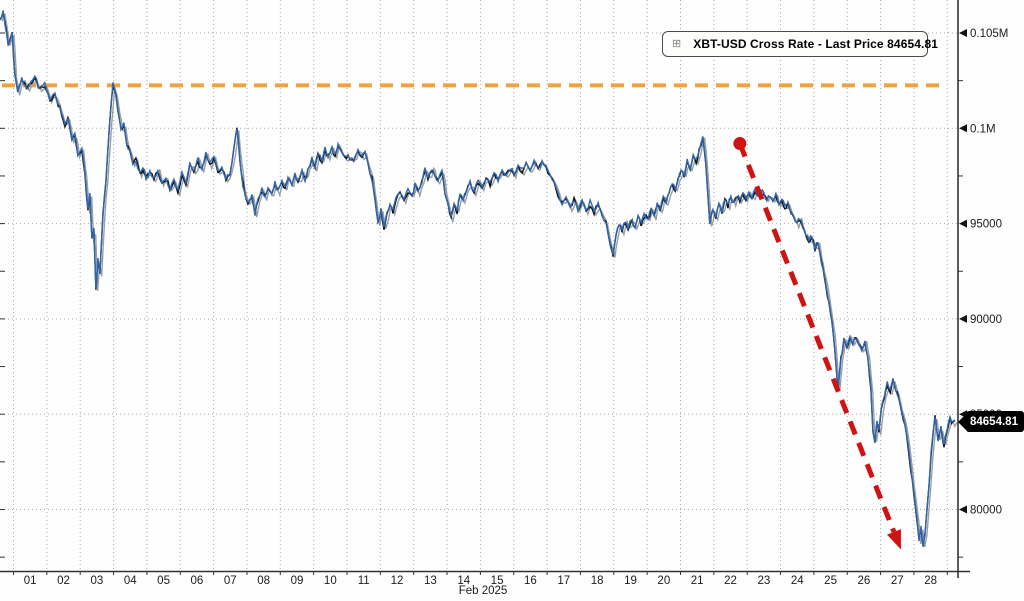 The width and height of the screenshot is (1024, 601). What do you see at coordinates (983, 129) in the screenshot?
I see `y-axis-label: 0.1M` at bounding box center [983, 129].